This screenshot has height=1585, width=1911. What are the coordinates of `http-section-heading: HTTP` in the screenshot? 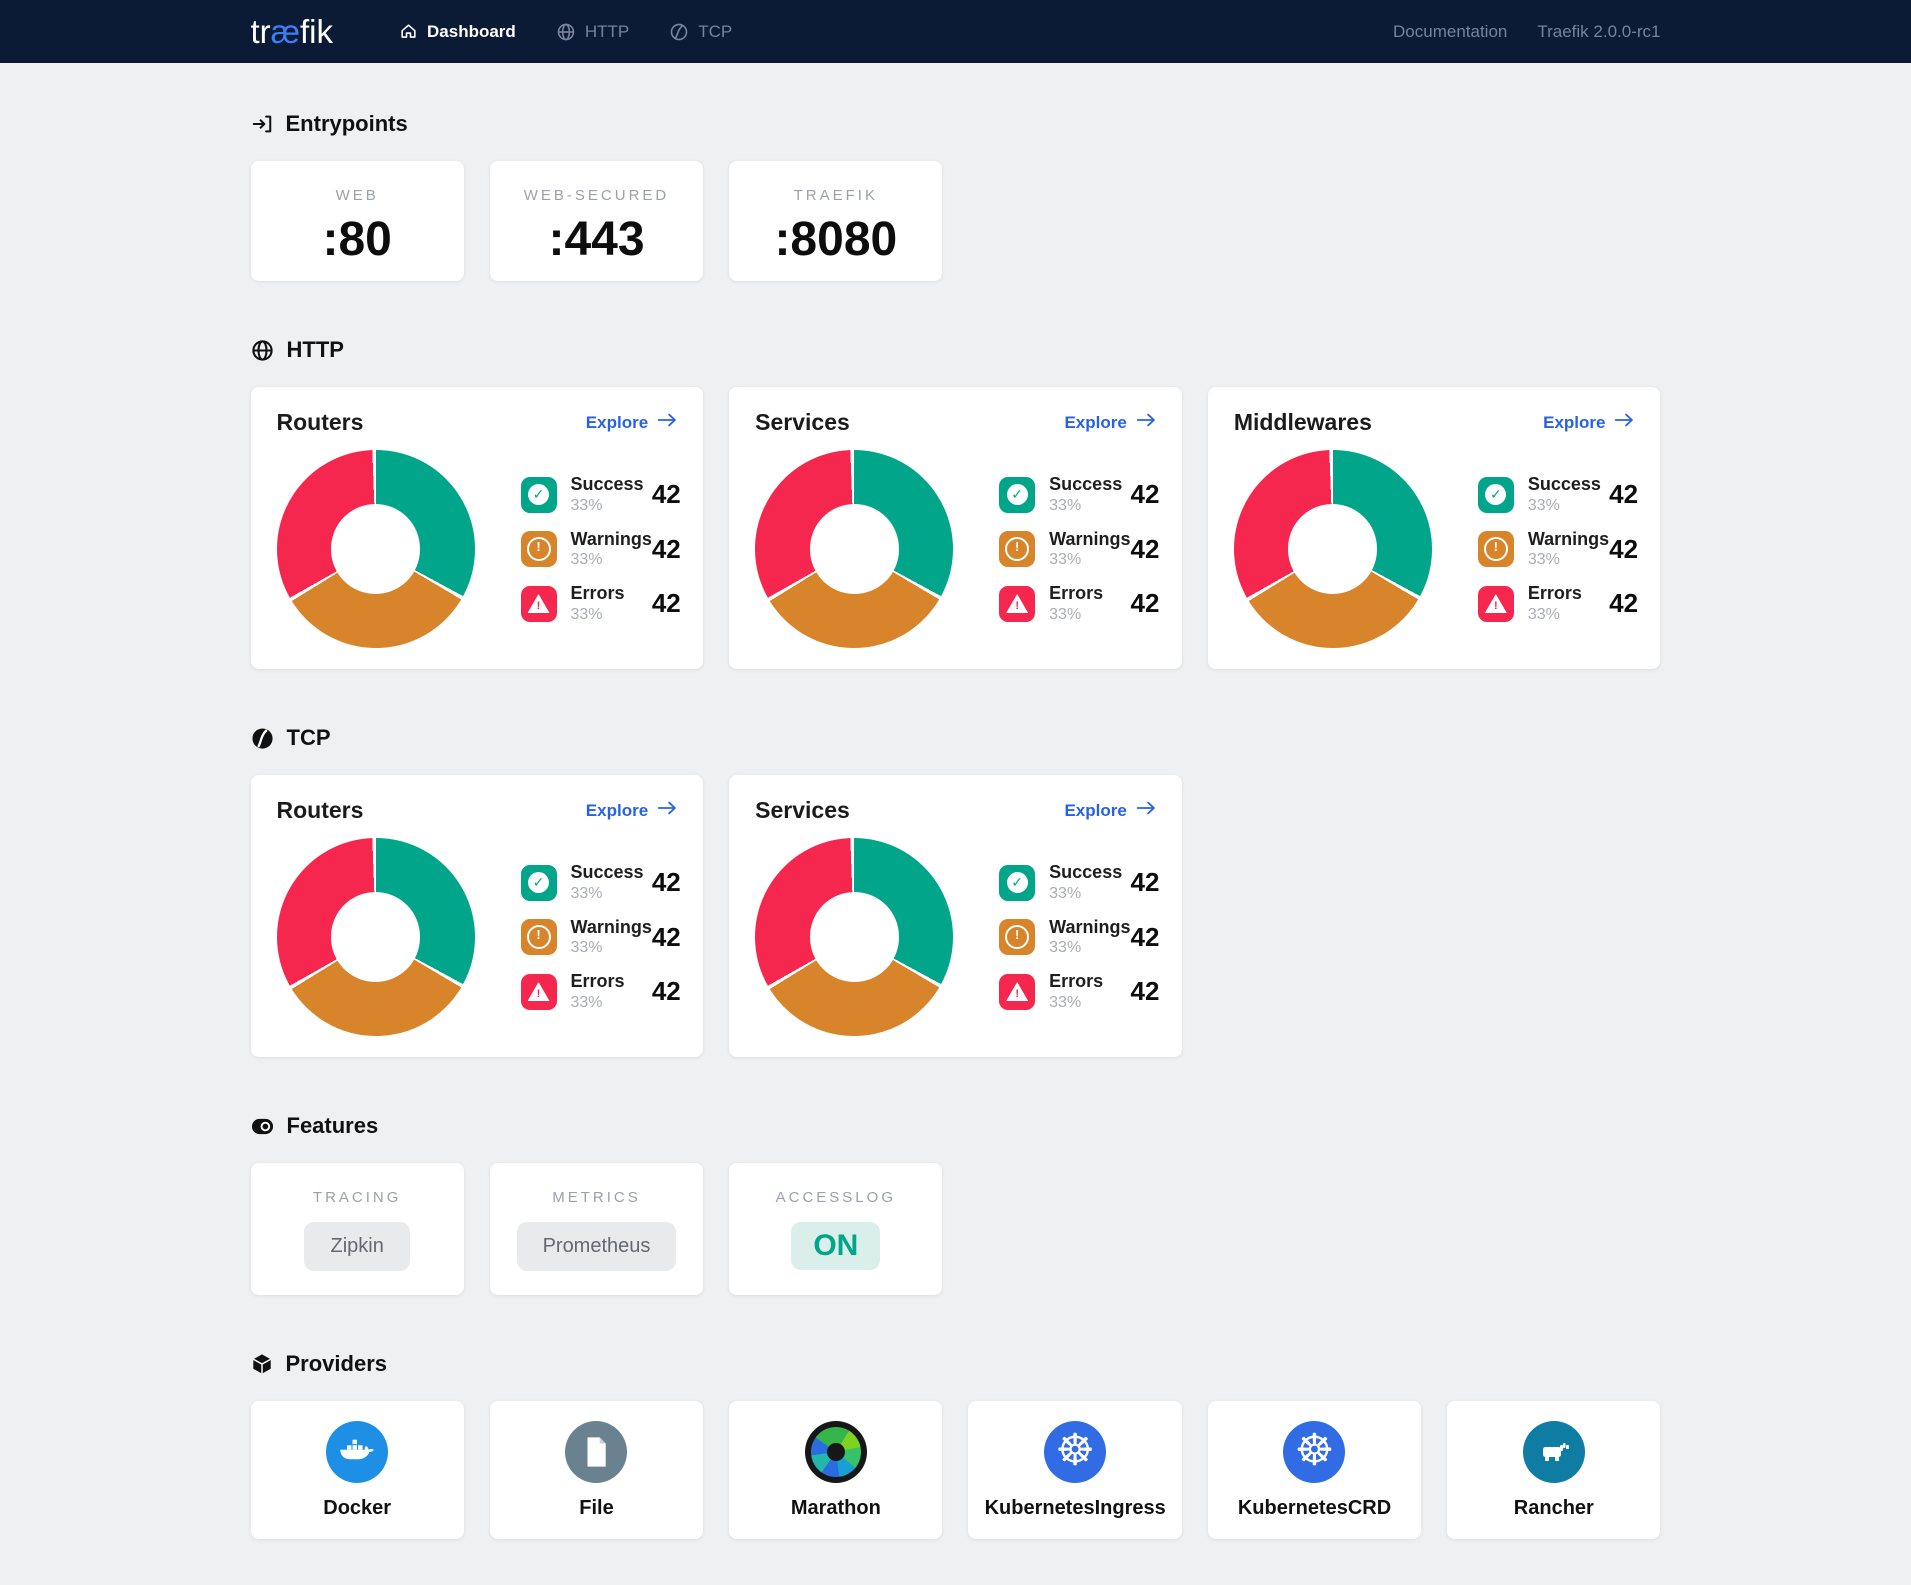 It's located at (956, 350).